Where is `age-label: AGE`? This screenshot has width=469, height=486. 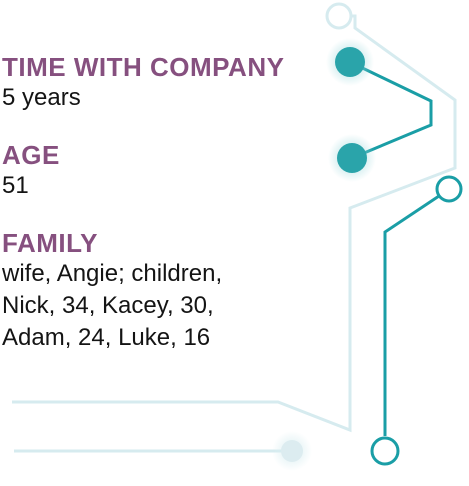 age-label: AGE is located at coordinates (31, 155).